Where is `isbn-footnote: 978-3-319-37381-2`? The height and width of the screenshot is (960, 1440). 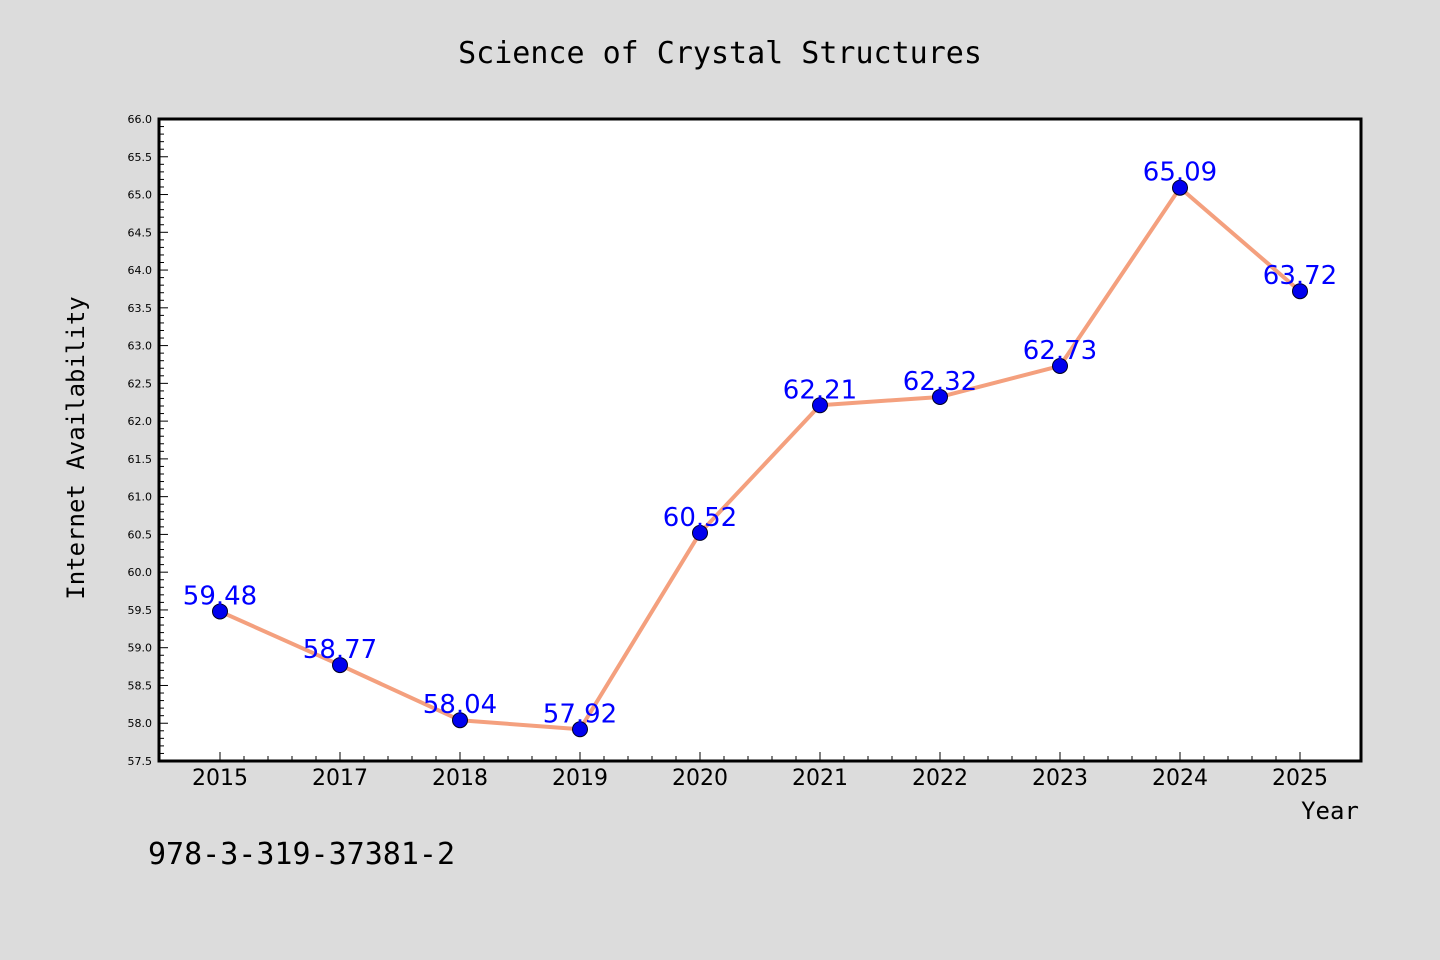
isbn-footnote: 978-3-319-37381-2 is located at coordinates (301, 854).